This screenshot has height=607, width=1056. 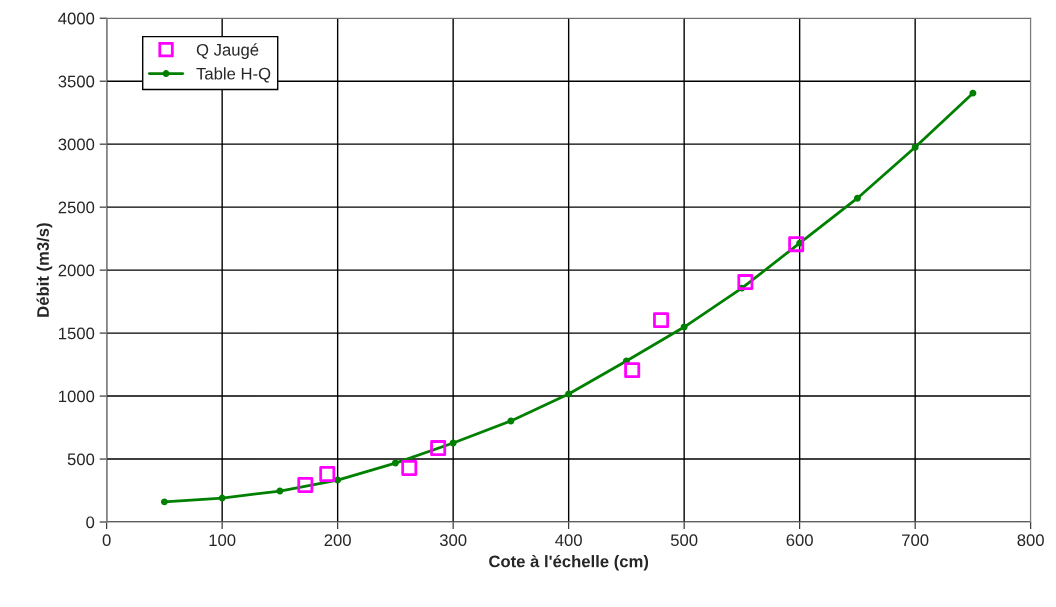 I want to click on x-tick-label: 700, so click(x=915, y=540).